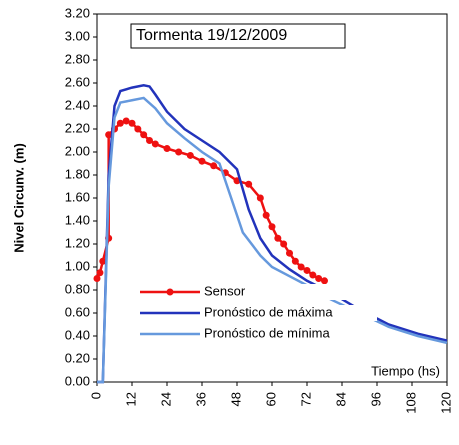 This screenshot has height=445, width=459. Describe the element at coordinates (405, 370) in the screenshot. I see `x-axis-label: Tiempo (hs)` at that location.